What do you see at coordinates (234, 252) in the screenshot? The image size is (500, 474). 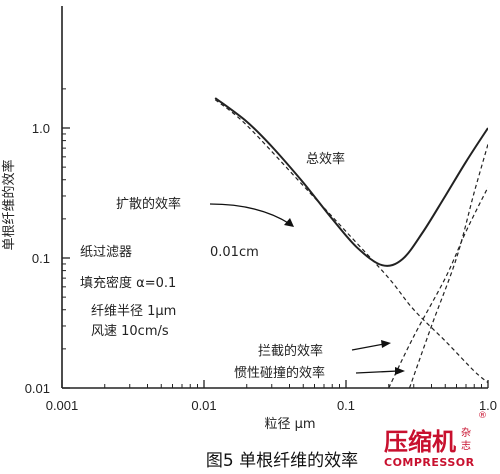 I see `filter-size-label: 0.01cm` at bounding box center [234, 252].